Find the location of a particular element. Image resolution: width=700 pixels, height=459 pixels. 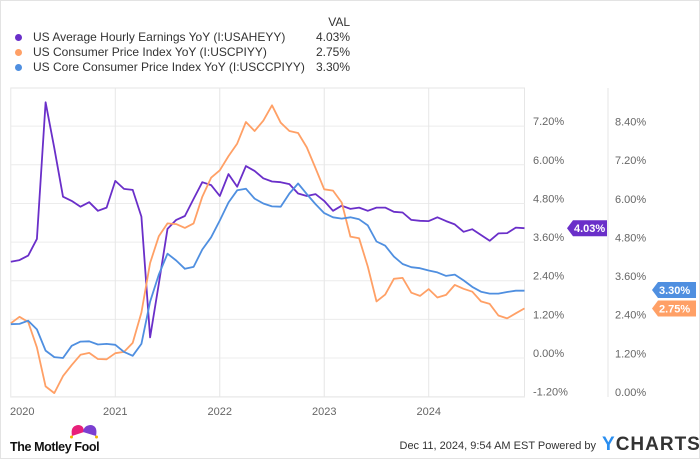

x-axis-tick-label: 2022 is located at coordinates (220, 412).